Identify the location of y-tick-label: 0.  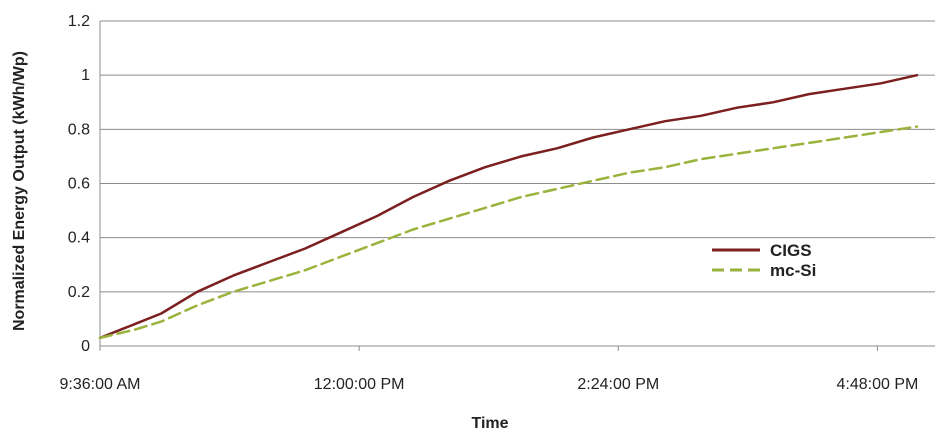
(85, 346).